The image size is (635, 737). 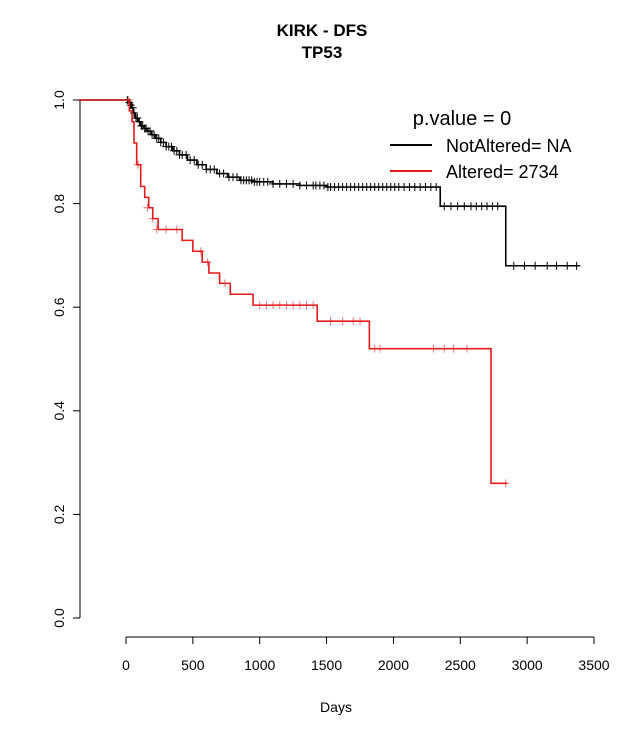 What do you see at coordinates (59, 411) in the screenshot?
I see `y-tick-label: 0.4` at bounding box center [59, 411].